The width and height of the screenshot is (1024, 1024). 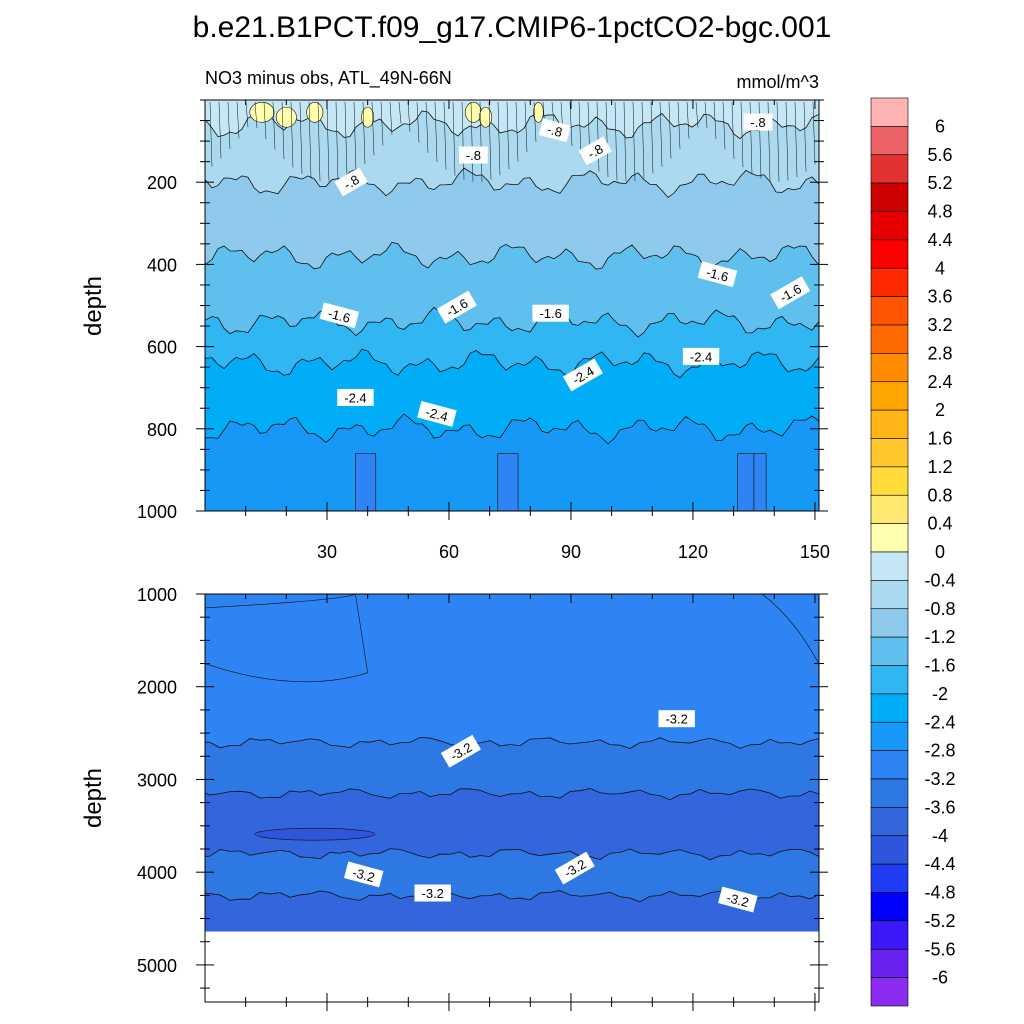 What do you see at coordinates (93, 306) in the screenshot?
I see `upper-depth-axis-label: depth` at bounding box center [93, 306].